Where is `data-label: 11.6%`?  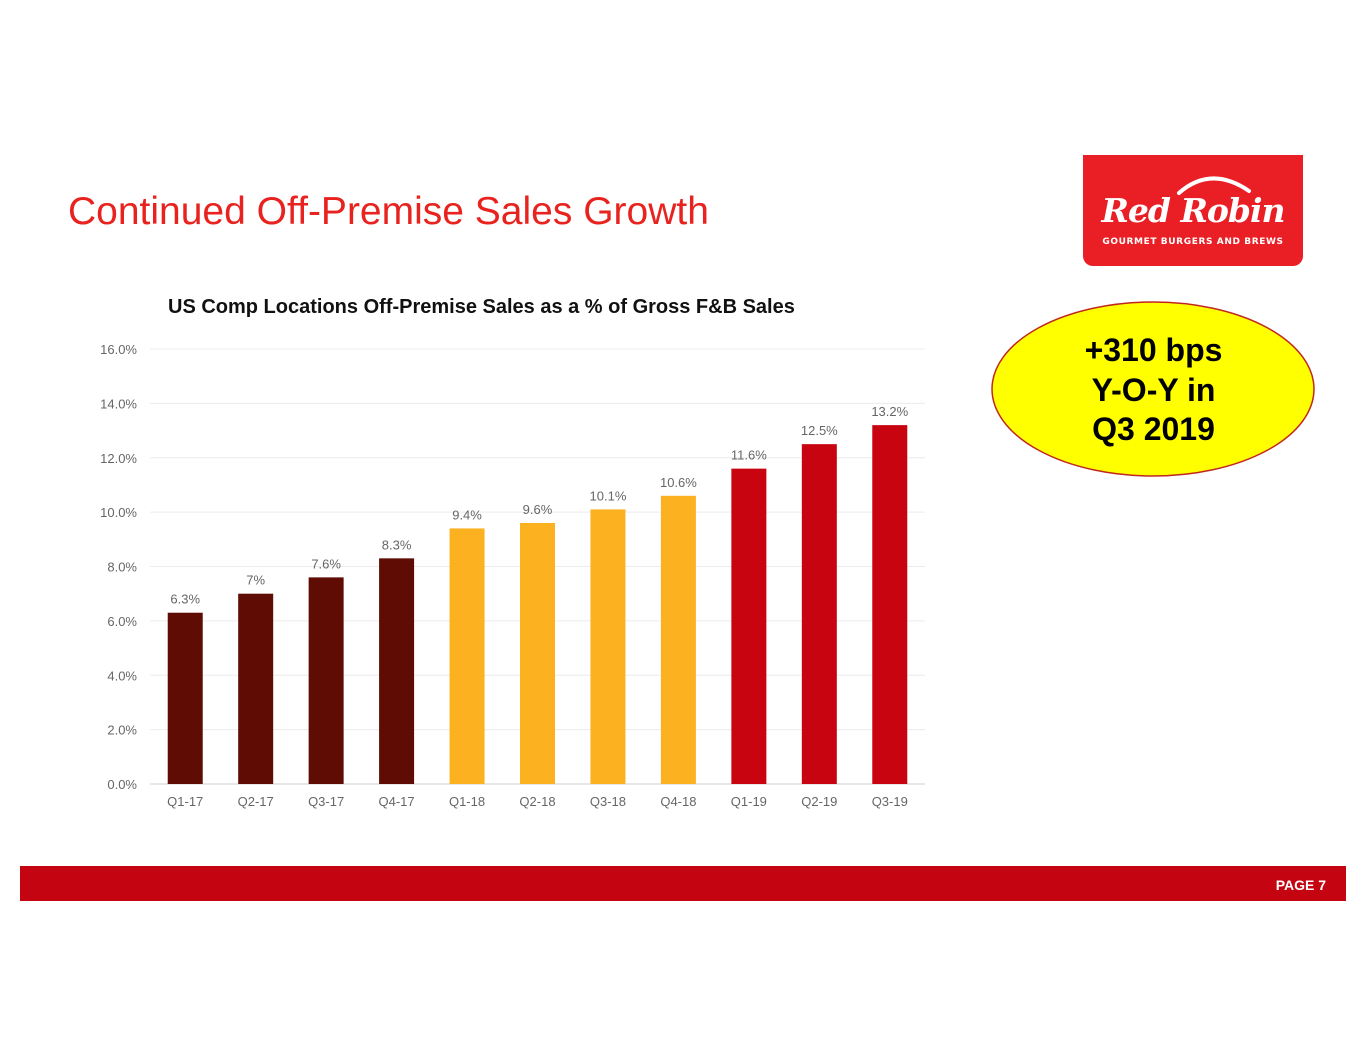
data-label: 11.6% is located at coordinates (749, 455).